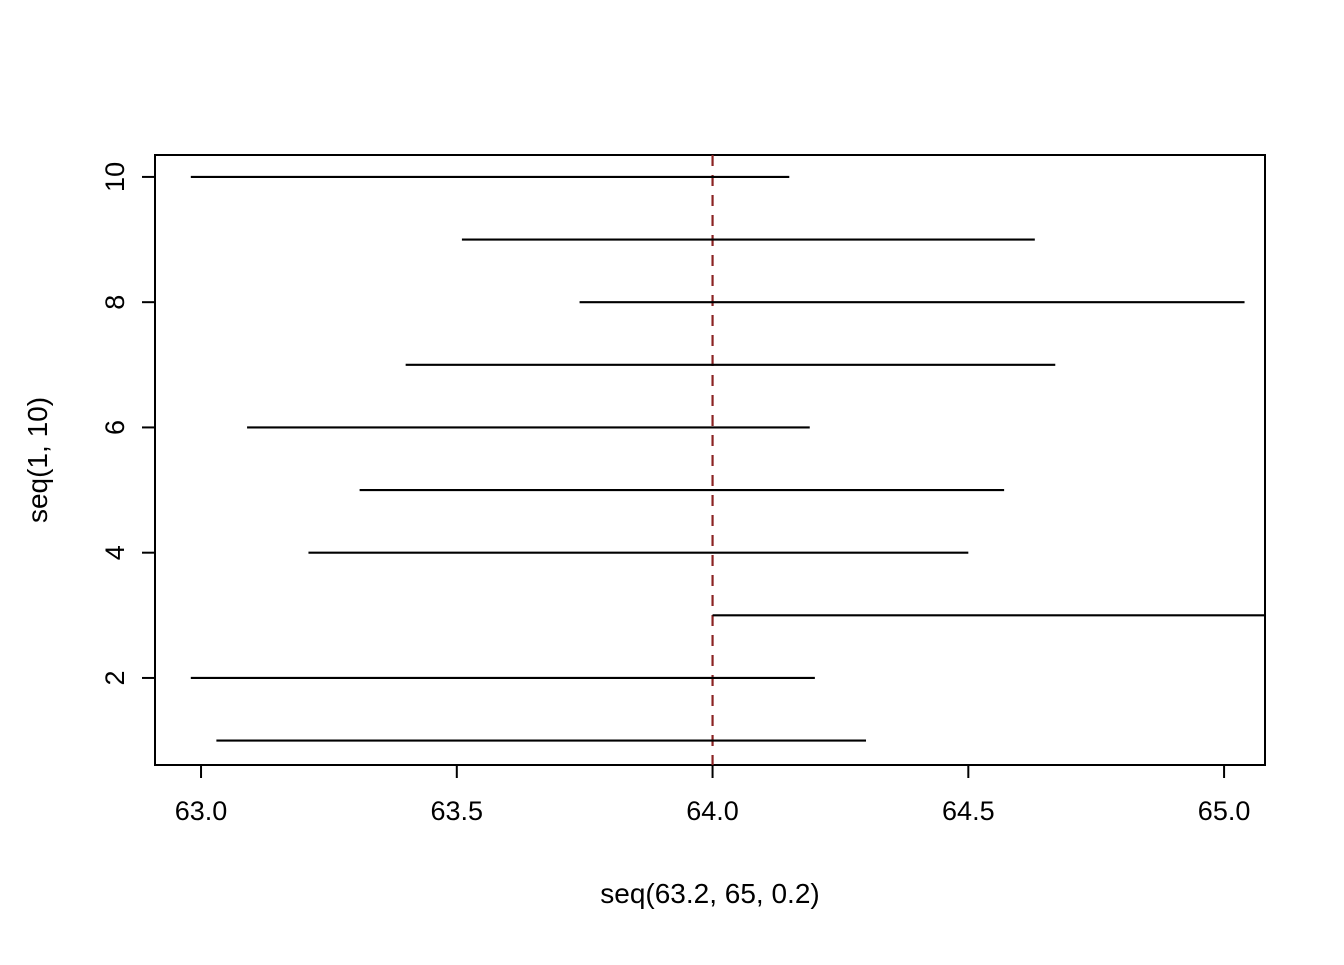  I want to click on y-tick-label: 6, so click(115, 427).